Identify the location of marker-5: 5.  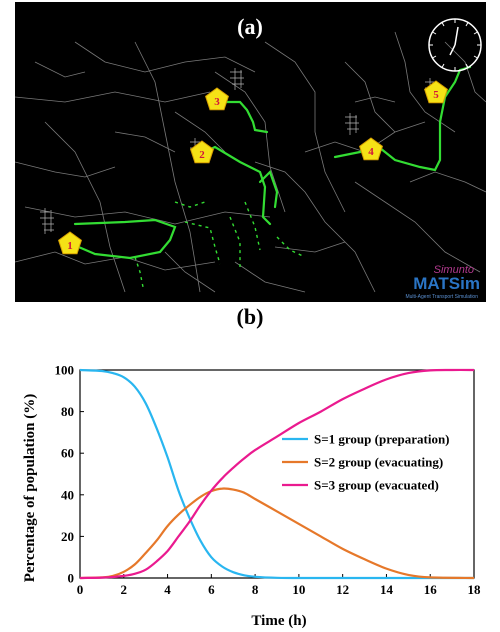
(436, 92).